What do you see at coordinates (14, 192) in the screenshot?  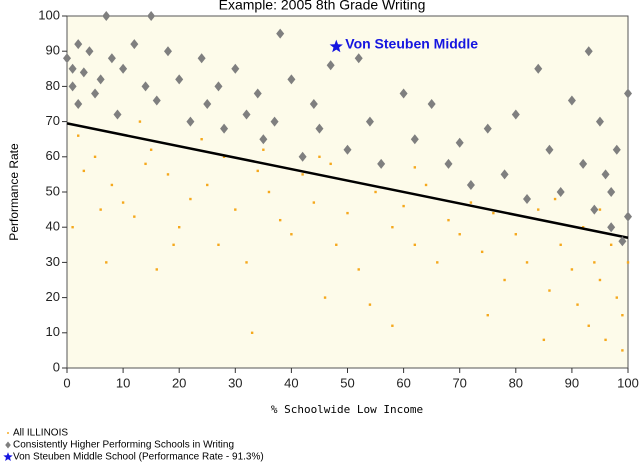 I see `y-axis-label: Performance Rate` at bounding box center [14, 192].